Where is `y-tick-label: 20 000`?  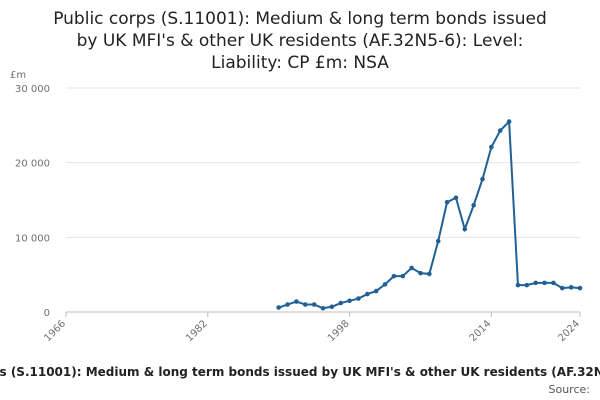
y-tick-label: 20 000 is located at coordinates (32, 164).